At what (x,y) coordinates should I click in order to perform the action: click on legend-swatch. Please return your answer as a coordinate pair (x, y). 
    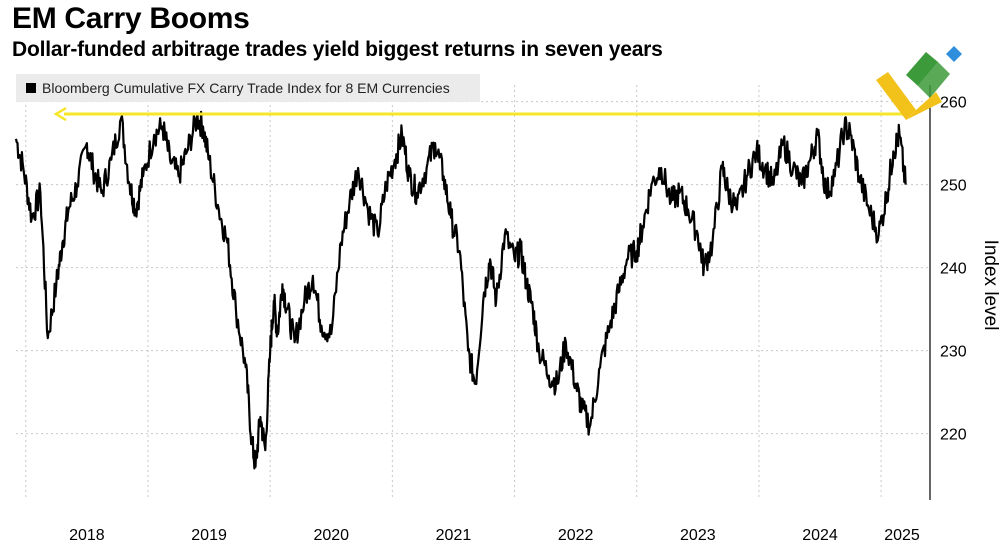
    Looking at the image, I should click on (31, 88).